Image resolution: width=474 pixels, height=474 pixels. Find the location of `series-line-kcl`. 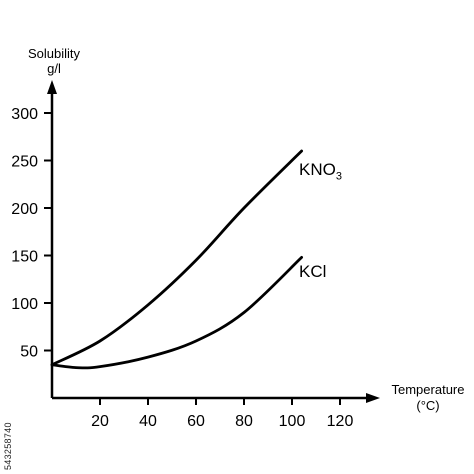

series-line-kcl is located at coordinates (176, 312).